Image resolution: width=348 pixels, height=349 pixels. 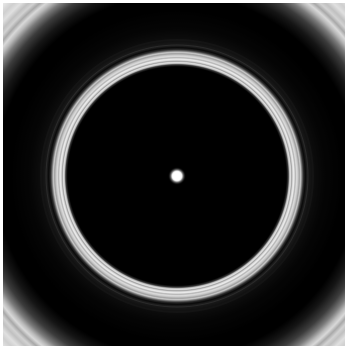 I want to click on center-dot, so click(x=177, y=176).